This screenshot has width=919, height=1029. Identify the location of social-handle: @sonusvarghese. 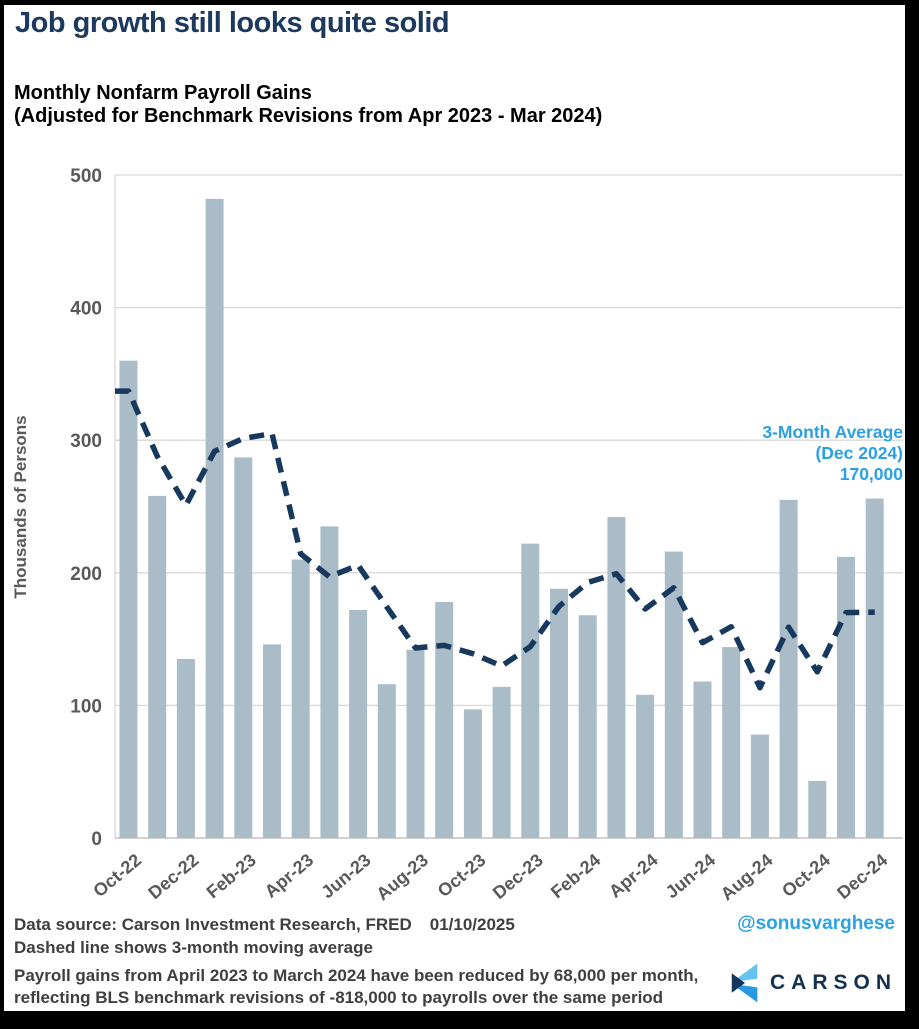
(816, 923).